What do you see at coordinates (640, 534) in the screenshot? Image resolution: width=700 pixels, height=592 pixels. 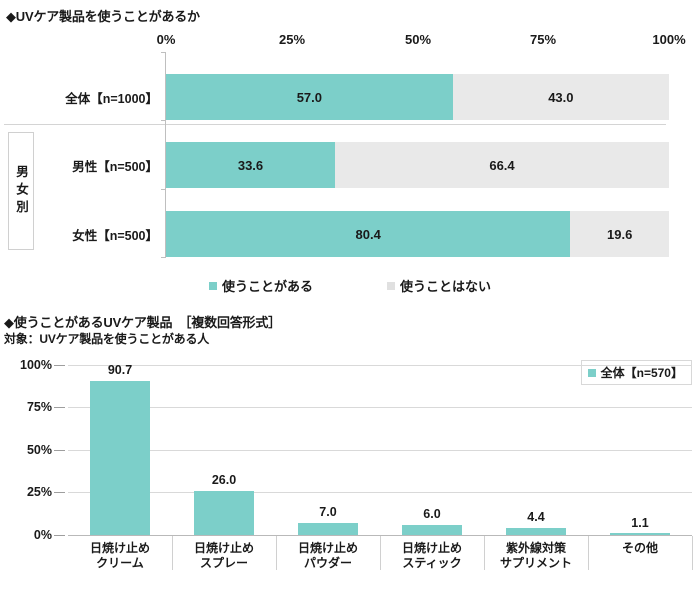 I see `chart2-bar-other` at bounding box center [640, 534].